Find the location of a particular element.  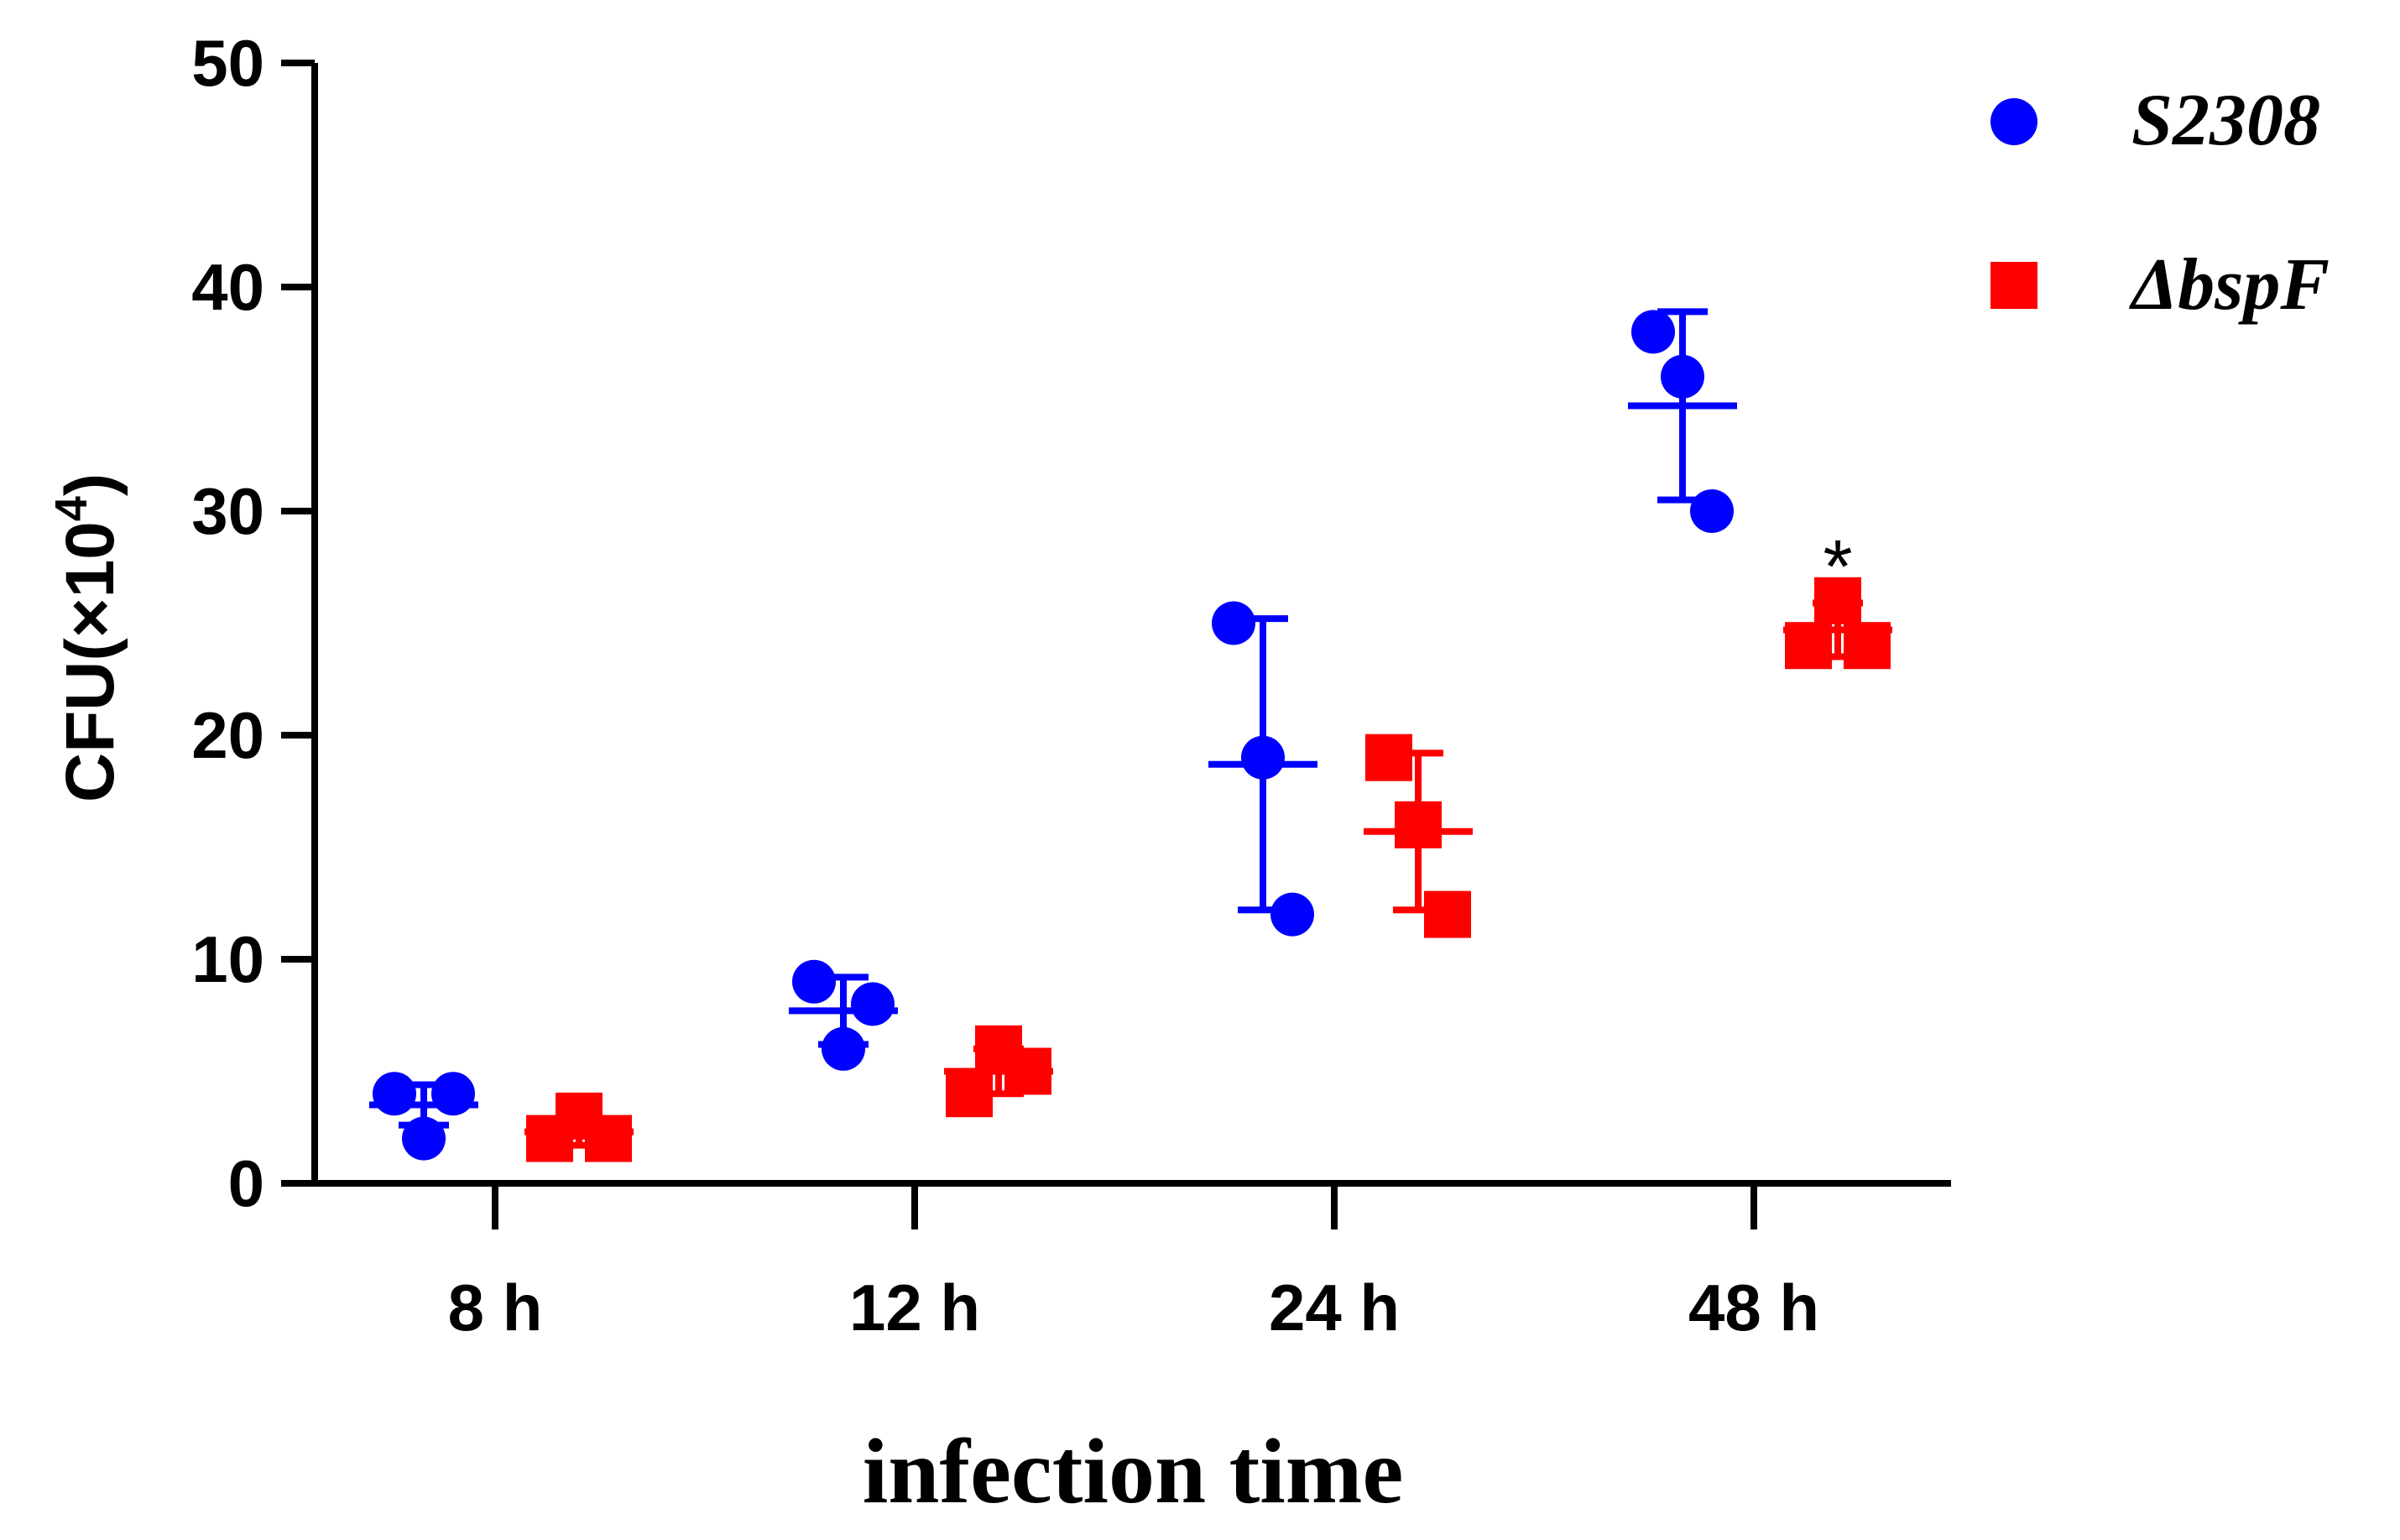

y-tick-label: 50 is located at coordinates (228, 63).